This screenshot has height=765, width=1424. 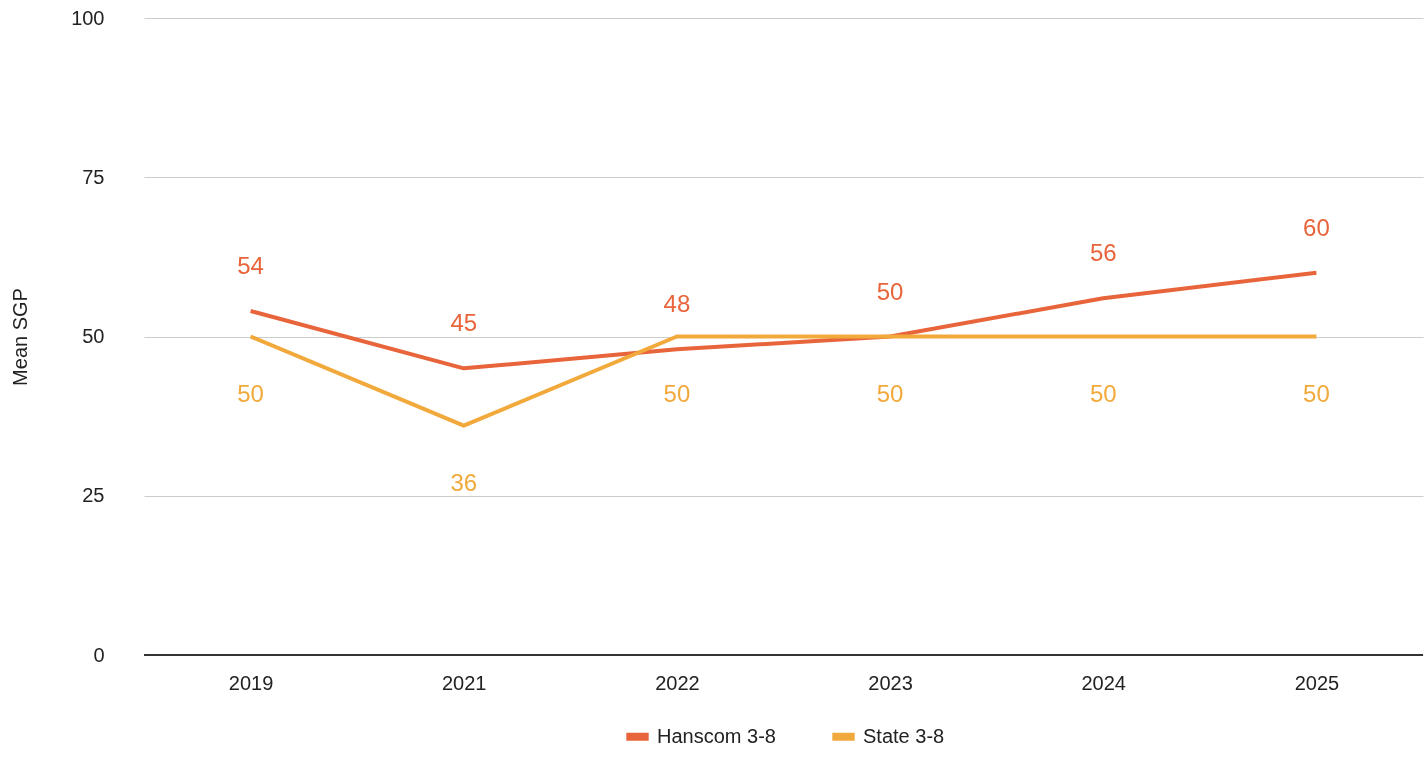 What do you see at coordinates (904, 735) in the screenshot?
I see `legend-label: State 3-8` at bounding box center [904, 735].